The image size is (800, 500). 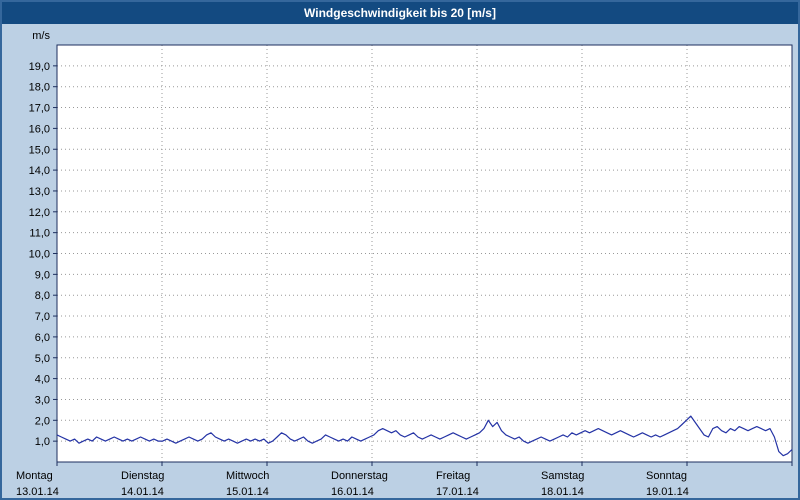 I want to click on svg-text: 19.01.14, so click(x=667, y=492).